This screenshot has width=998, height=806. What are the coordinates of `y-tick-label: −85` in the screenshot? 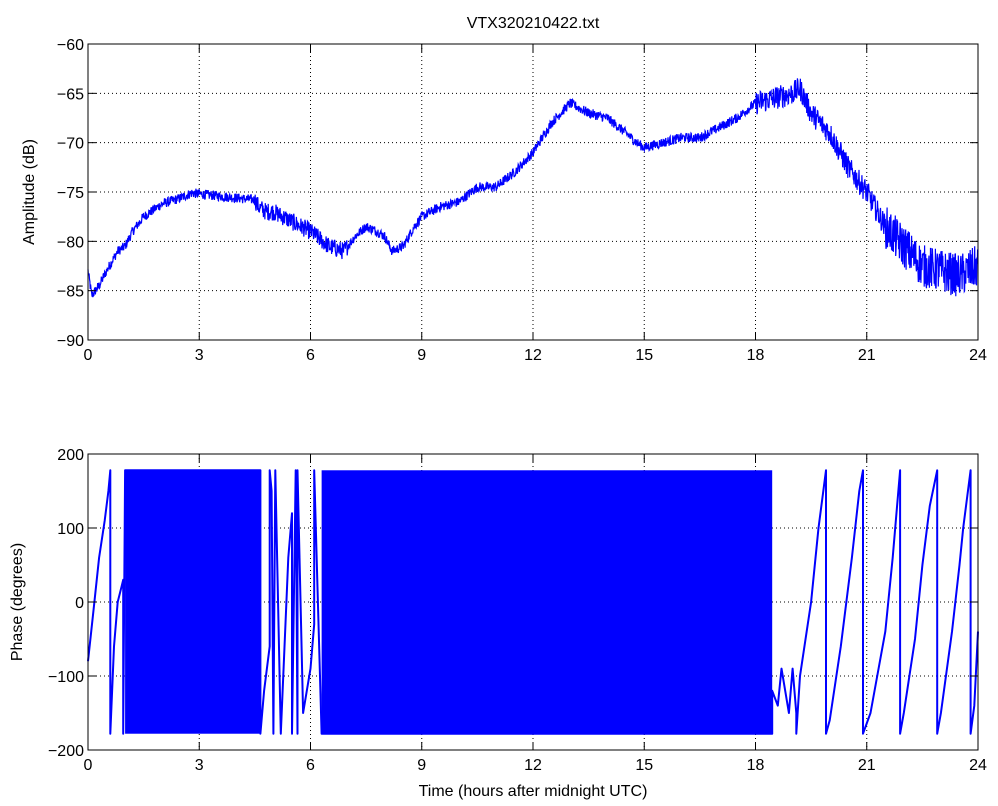 It's located at (70, 292).